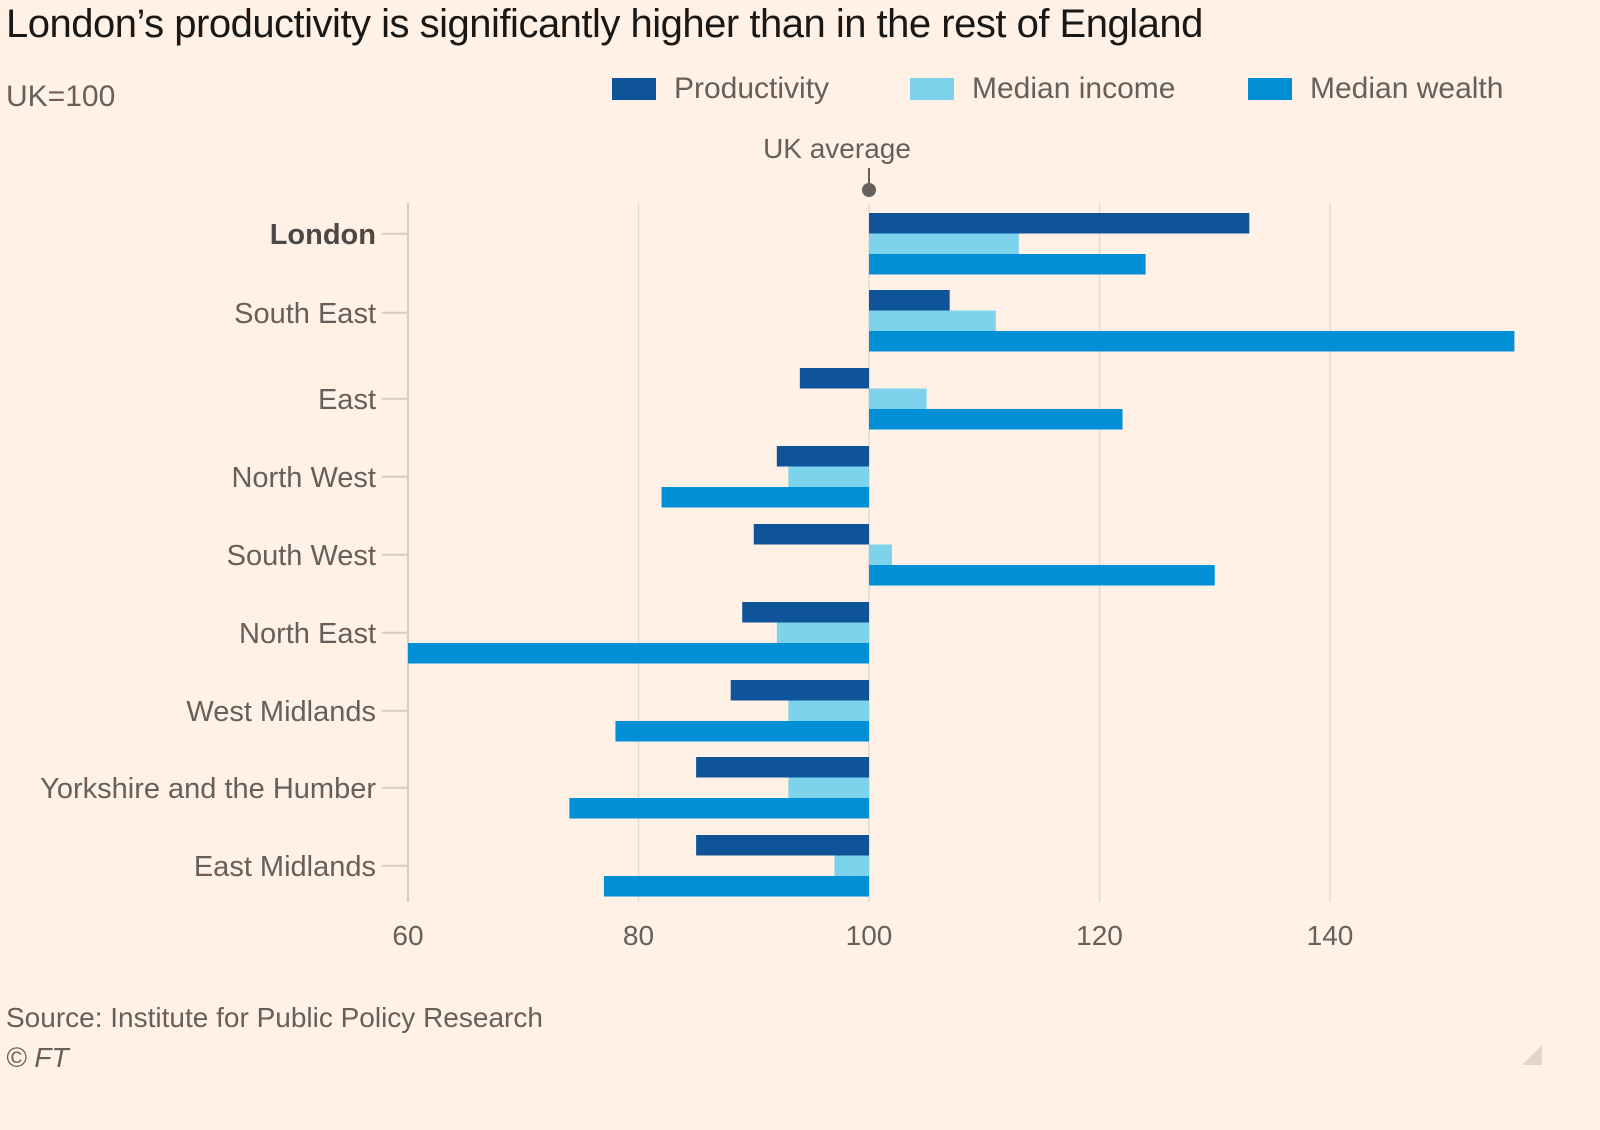 The image size is (1600, 1130). I want to click on bar-median-income-london, so click(944, 243).